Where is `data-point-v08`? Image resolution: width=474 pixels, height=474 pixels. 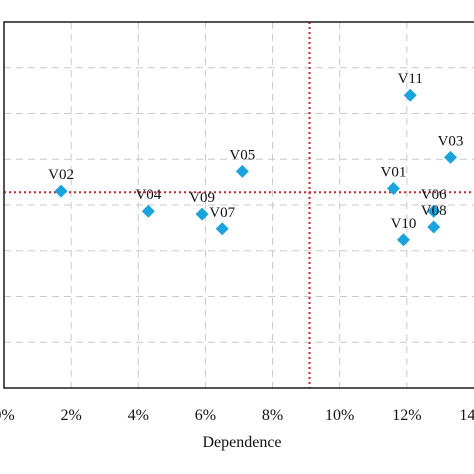 data-point-v08 is located at coordinates (434, 227).